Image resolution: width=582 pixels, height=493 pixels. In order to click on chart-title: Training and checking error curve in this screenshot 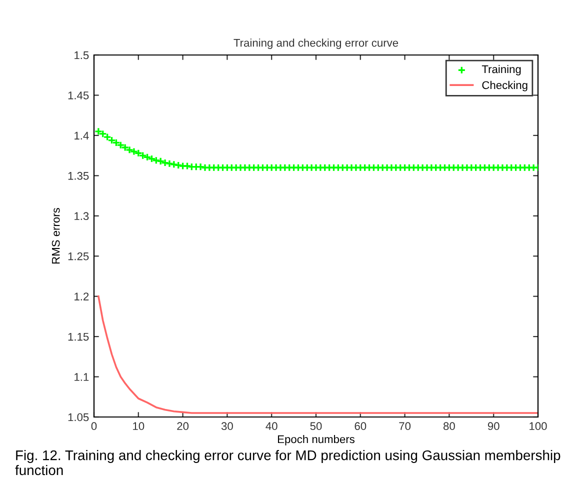, I will do `click(316, 43)`.